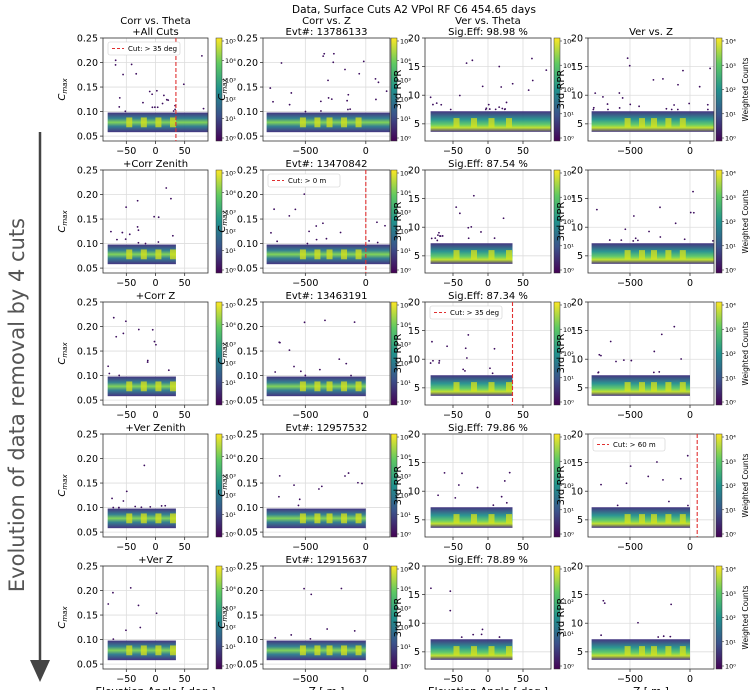  Describe the element at coordinates (563, 618) in the screenshot. I see `colorbar: 10⁰ 10¹ 10² 10³` at that location.